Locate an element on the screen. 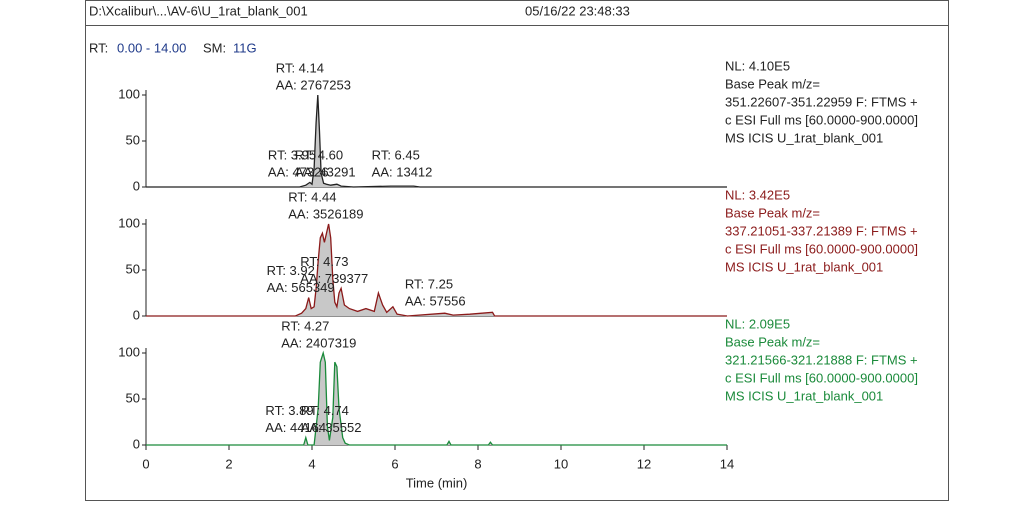 This screenshot has width=1033, height=508. peak-area: AA: 739377 is located at coordinates (334, 278).